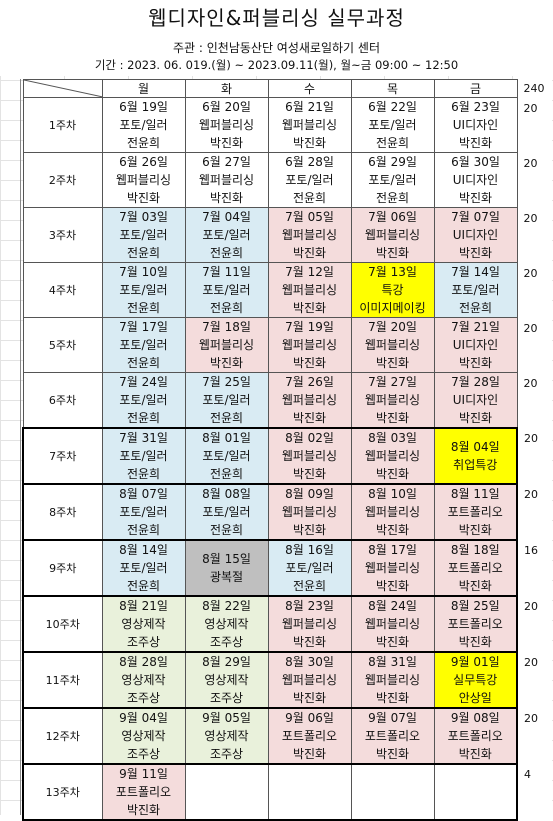  What do you see at coordinates (309, 345) in the screenshot?
I see `schedule-cell: 7월 19일 웹퍼블리싱 박진화` at bounding box center [309, 345].